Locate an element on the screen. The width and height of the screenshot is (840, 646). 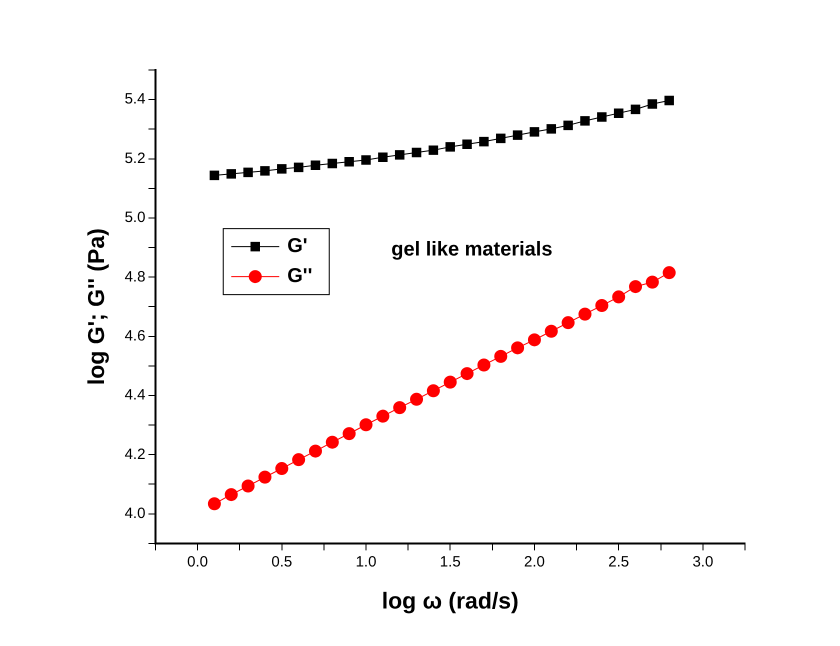
y-tick-label: 4.8 is located at coordinates (135, 277).